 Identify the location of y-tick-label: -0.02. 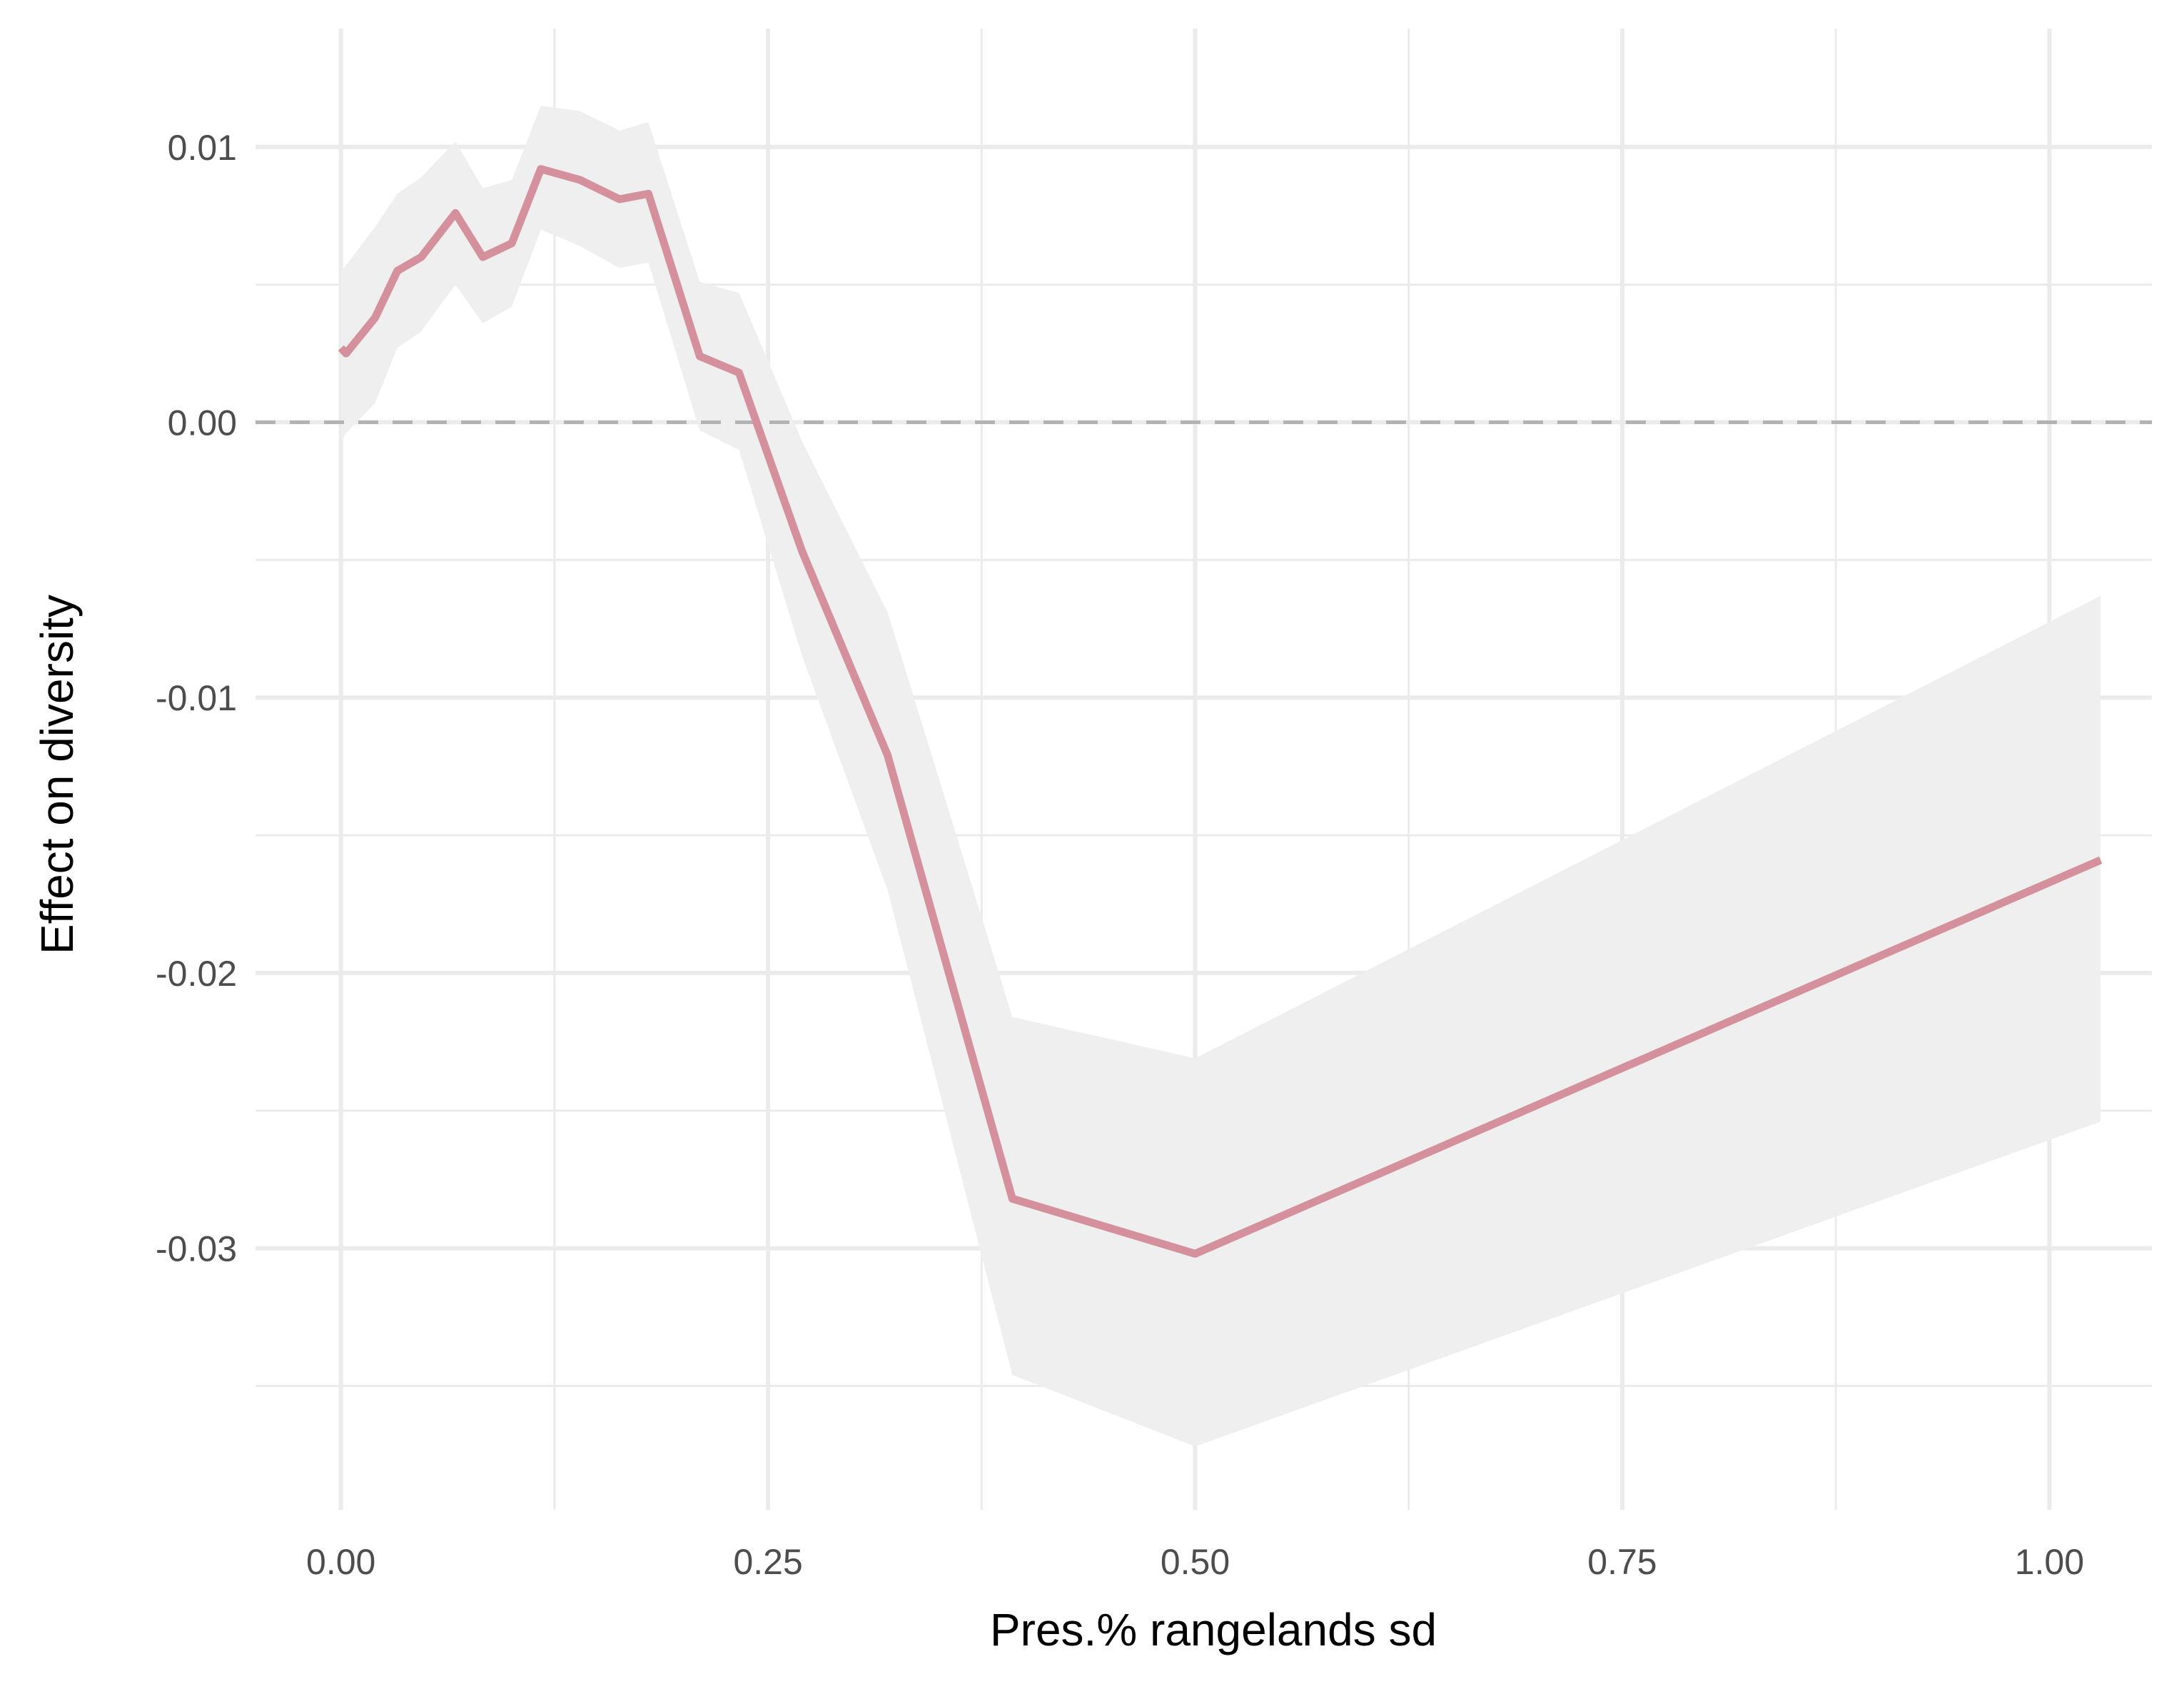
(196, 974).